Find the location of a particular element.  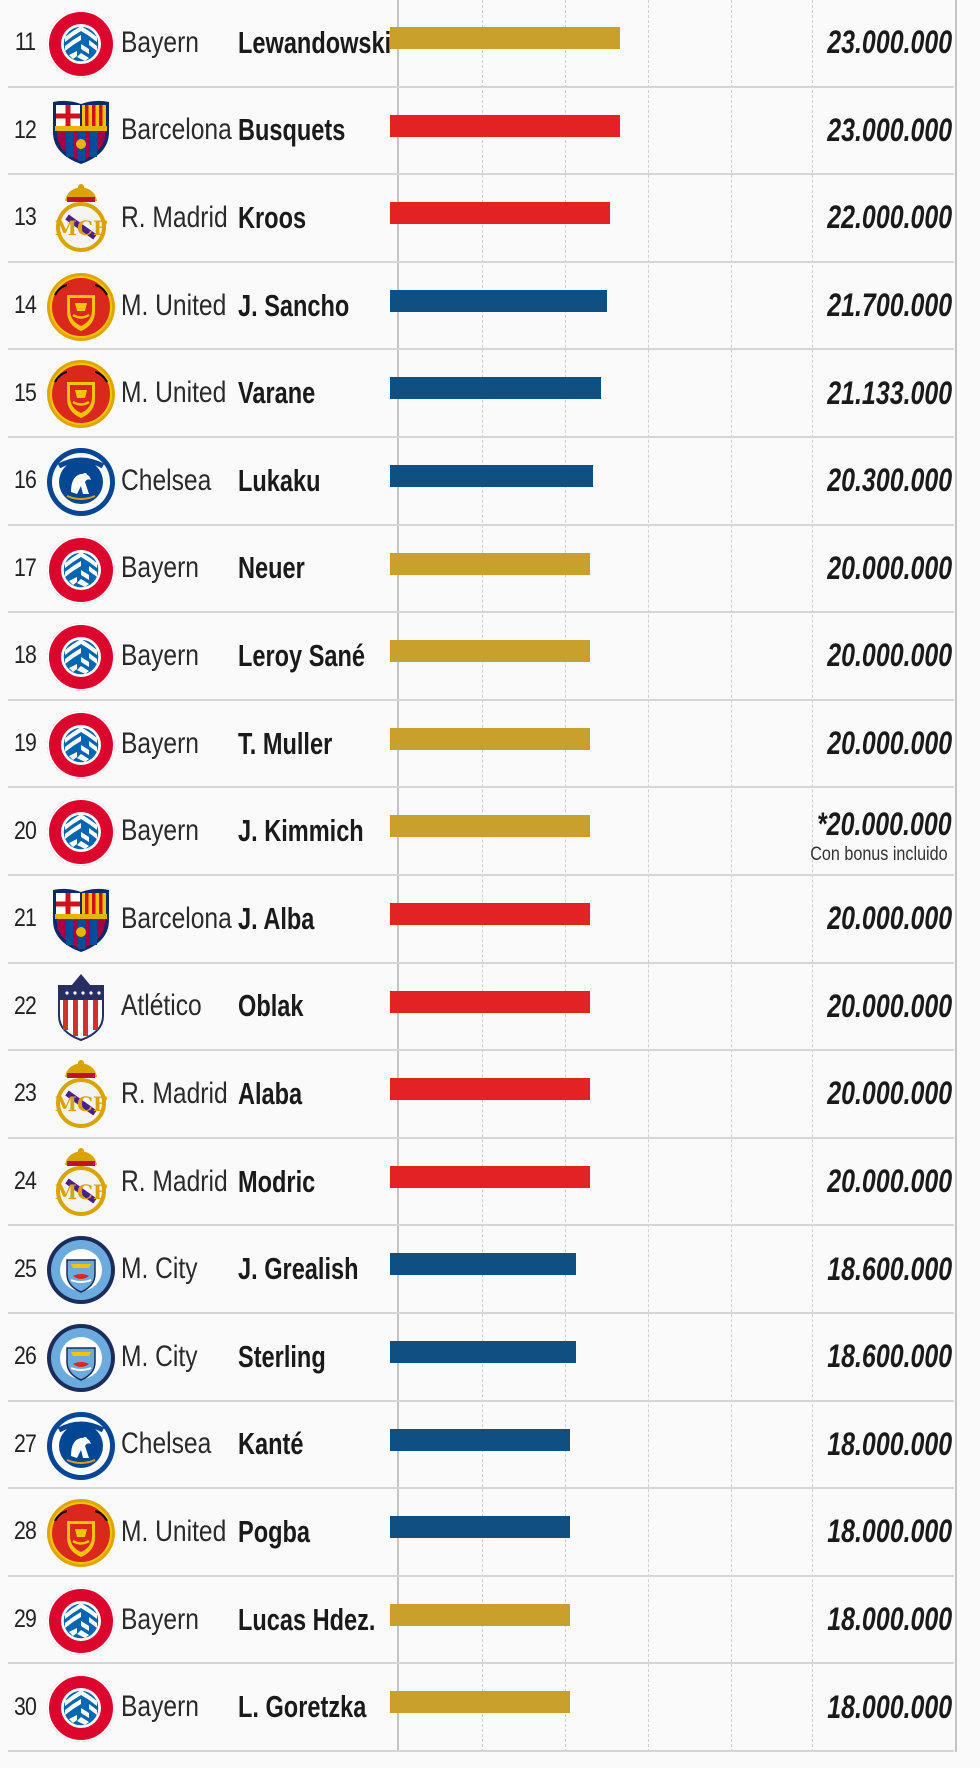

rank-label: 12 is located at coordinates (25, 129).